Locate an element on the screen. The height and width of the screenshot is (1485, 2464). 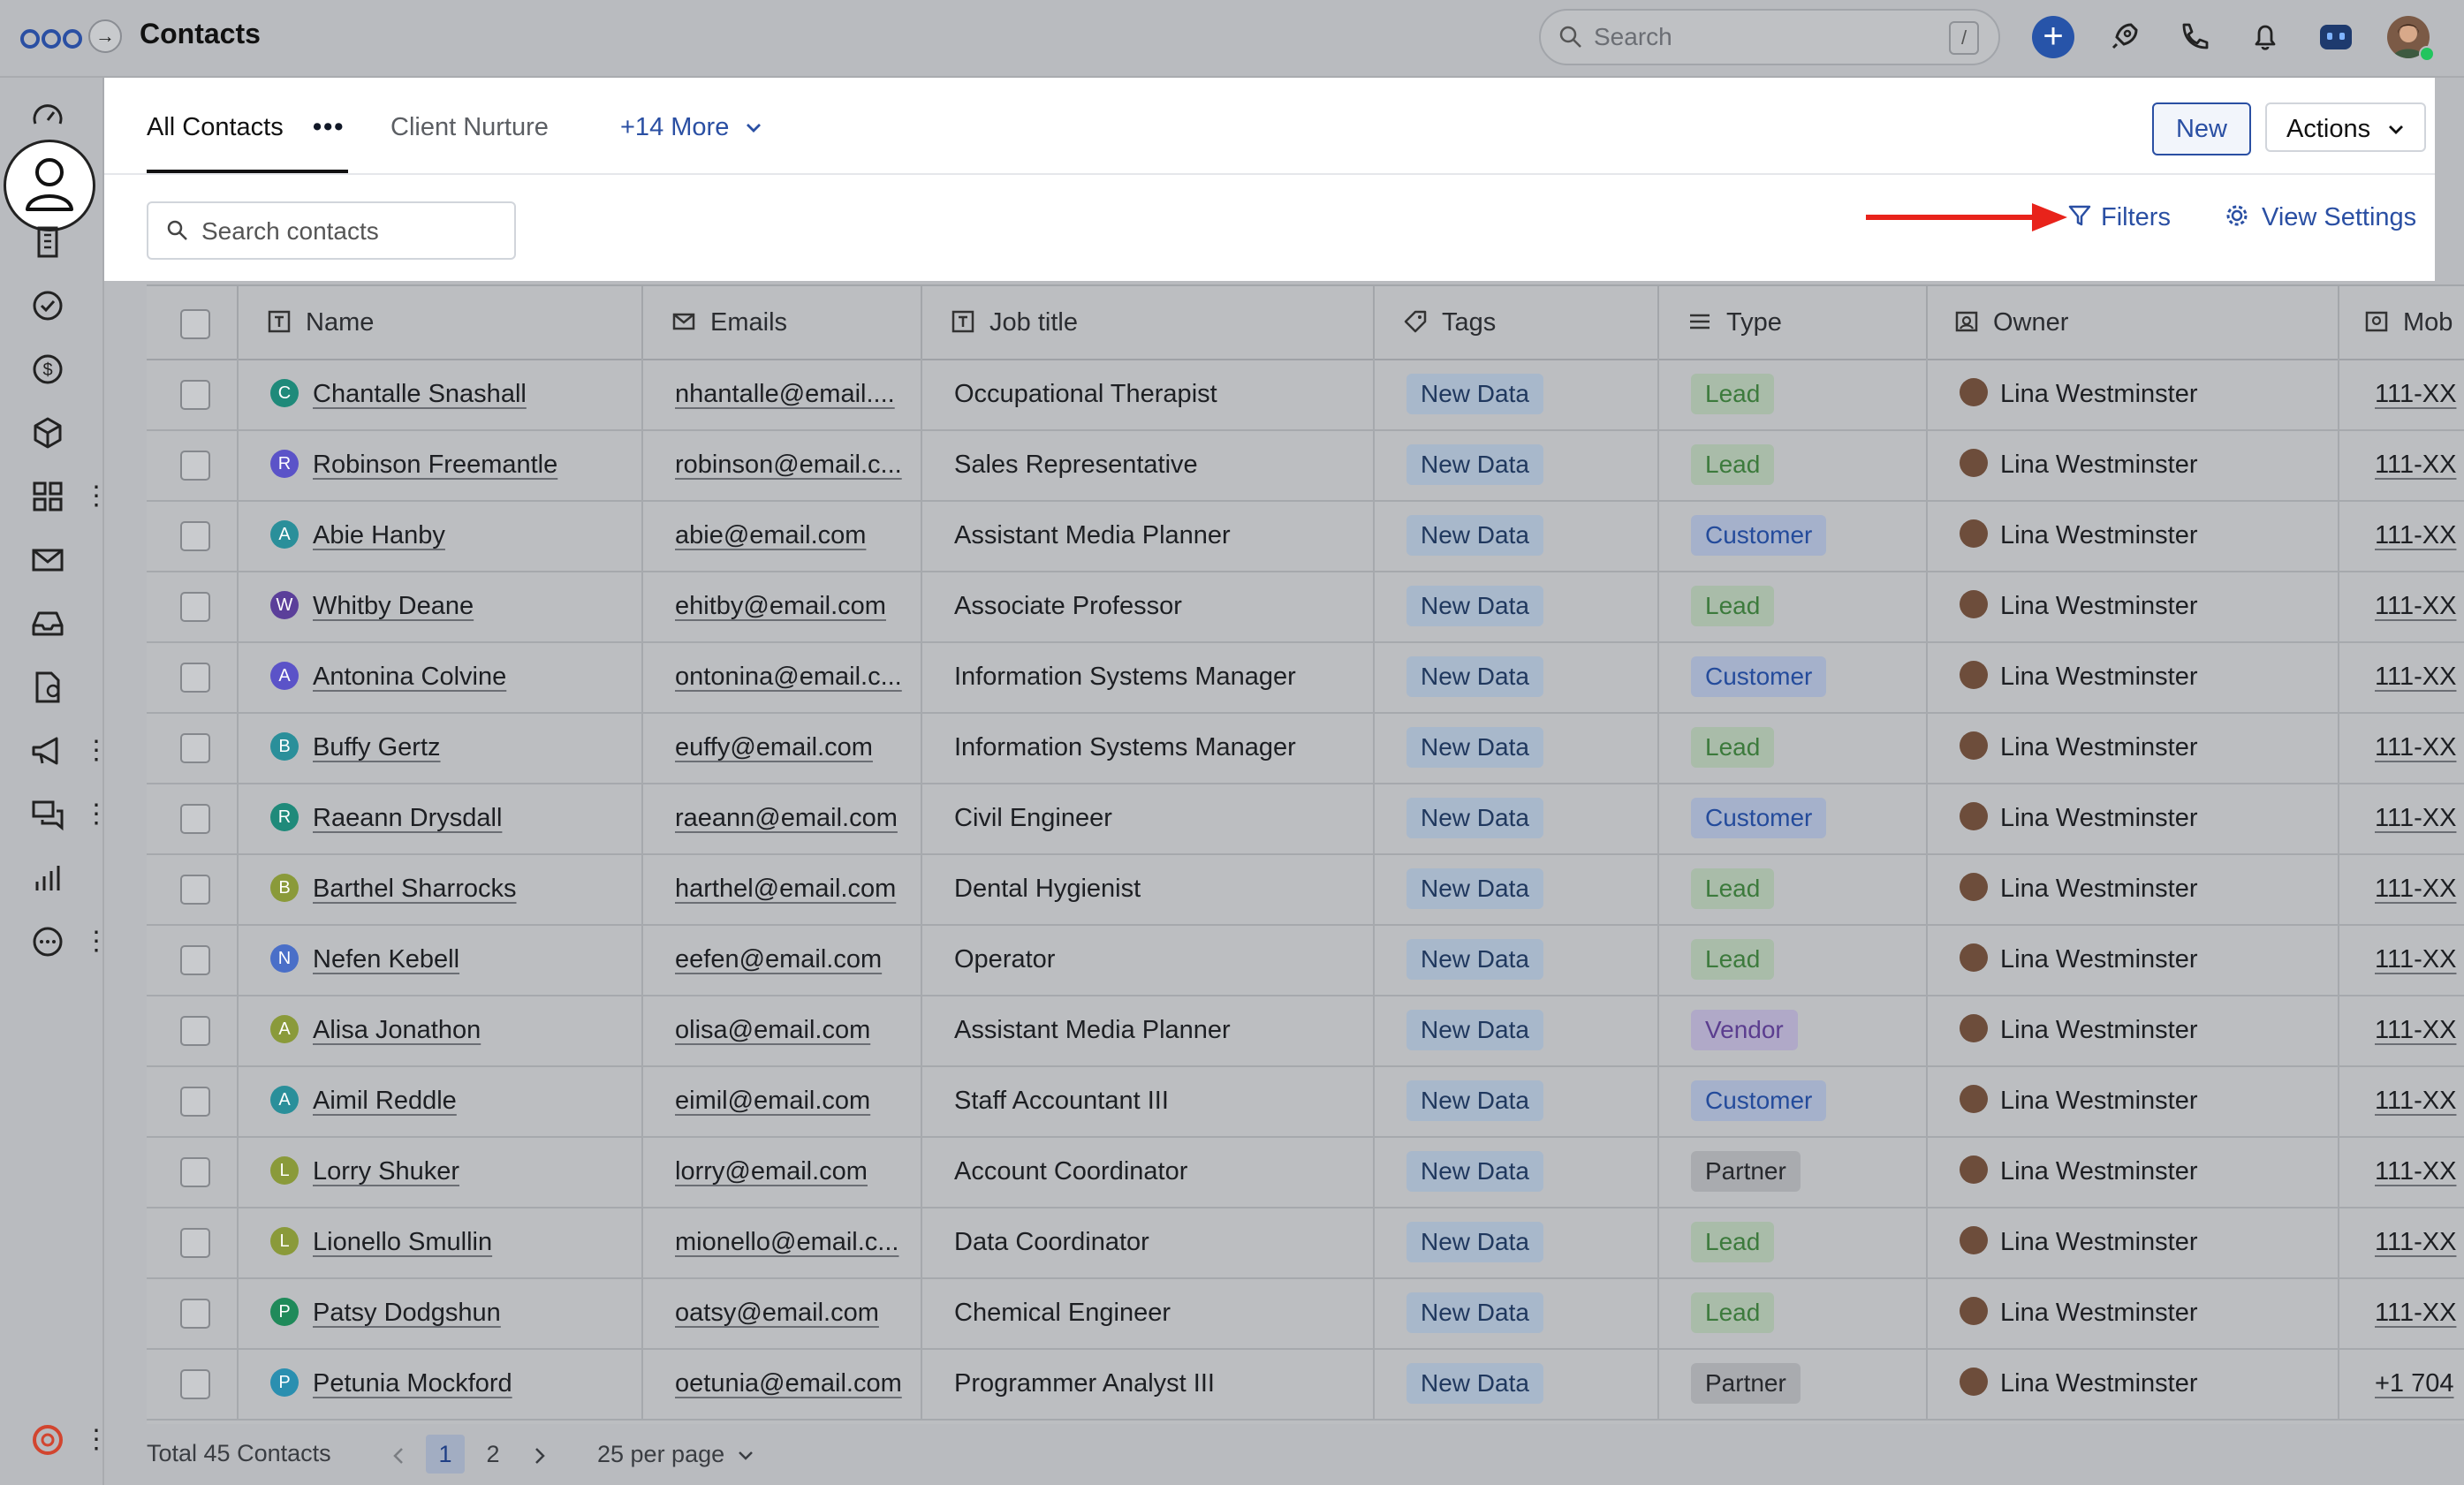
dashboard-icon is located at coordinates (47, 116).